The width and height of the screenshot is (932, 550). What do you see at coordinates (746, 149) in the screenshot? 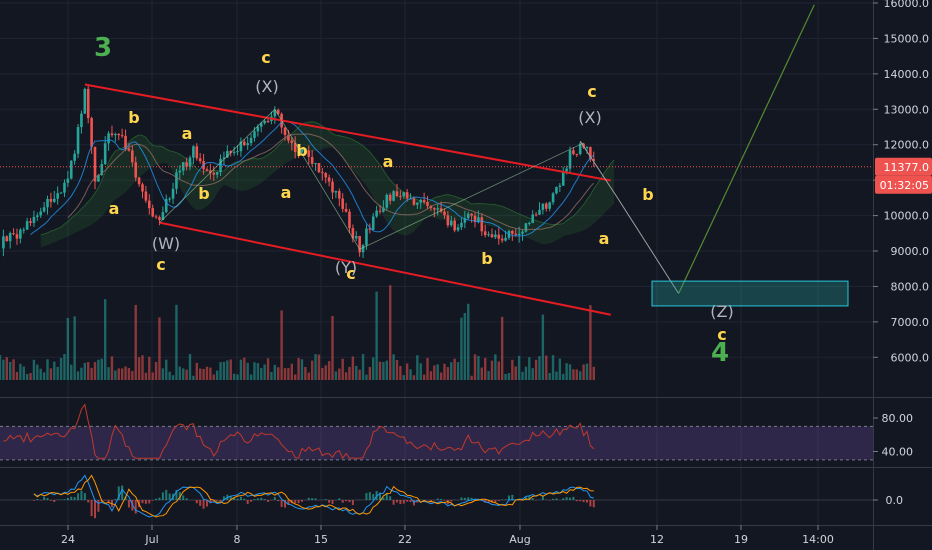
I see `projection-up-line` at bounding box center [746, 149].